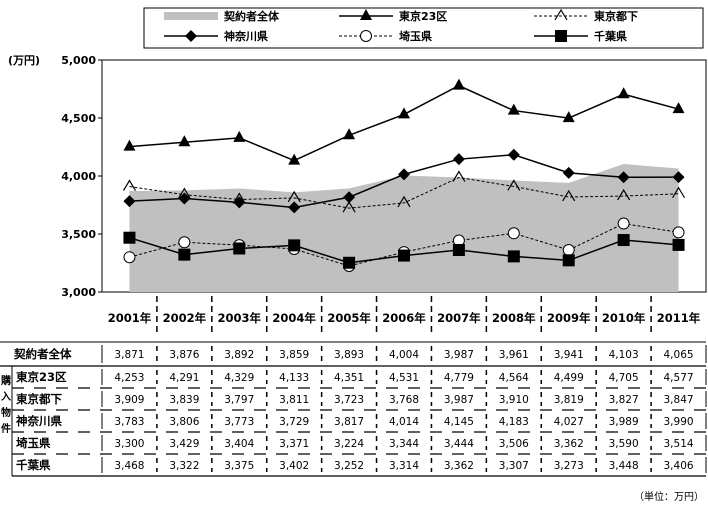 The image size is (708, 506). What do you see at coordinates (129, 466) in the screenshot?
I see `data-label: 3,468` at bounding box center [129, 466].